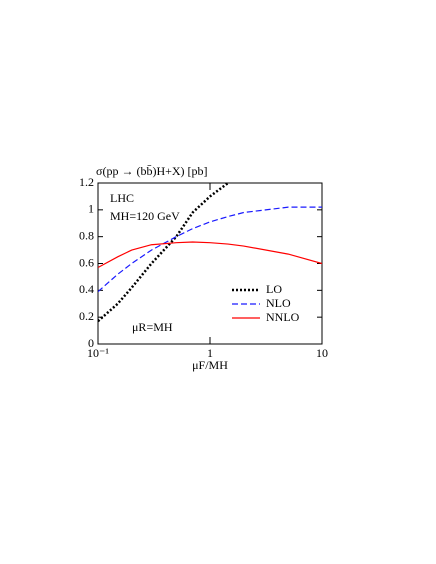  What do you see at coordinates (152, 171) in the screenshot?
I see `chart-title: σ(pp → (bb̄)H+X) [pb]` at bounding box center [152, 171].